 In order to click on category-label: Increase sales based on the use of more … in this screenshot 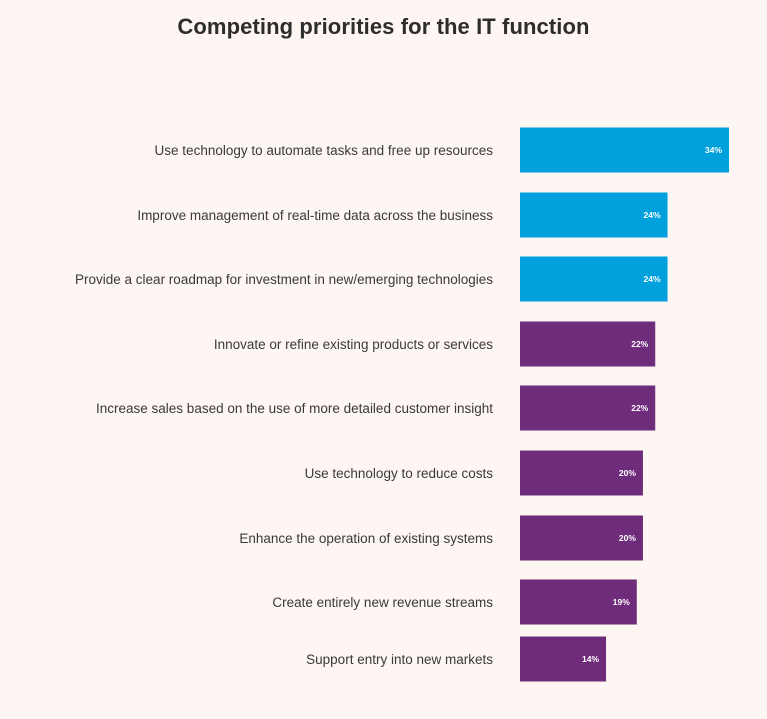, I will do `click(294, 408)`.